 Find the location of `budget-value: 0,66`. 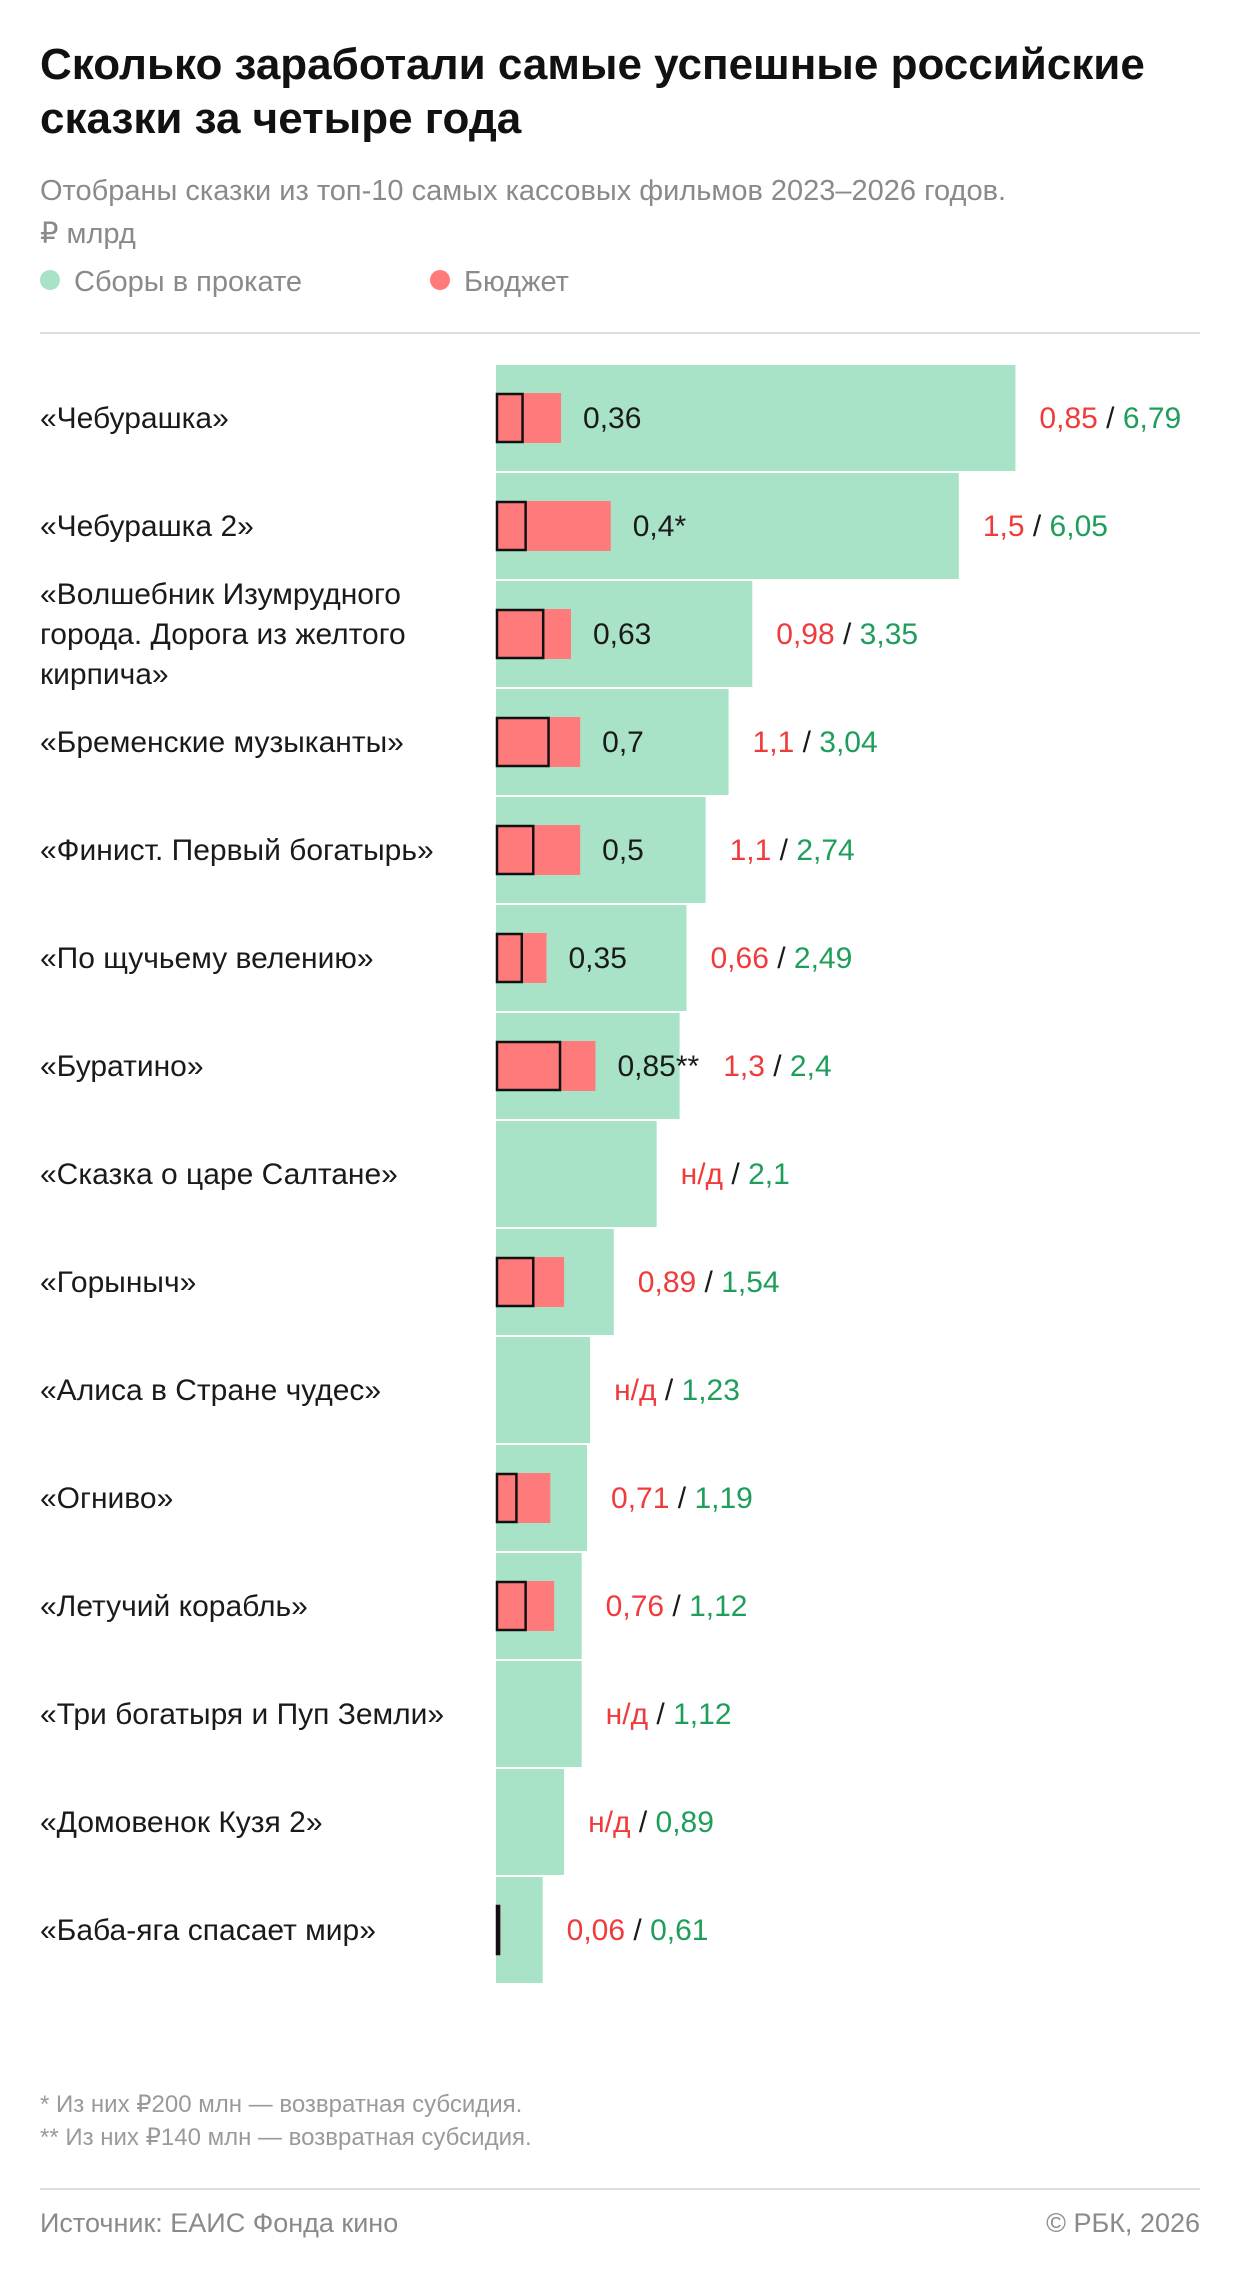

budget-value: 0,66 is located at coordinates (739, 958).